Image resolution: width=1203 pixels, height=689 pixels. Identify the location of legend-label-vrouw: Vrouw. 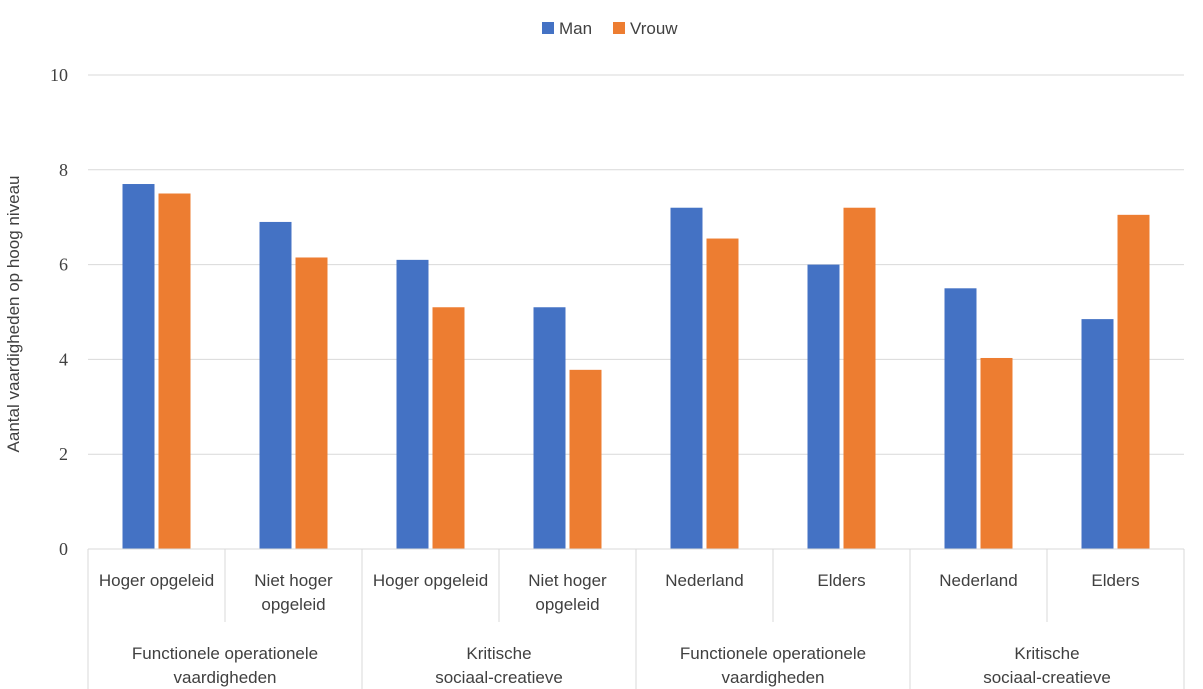
(654, 28).